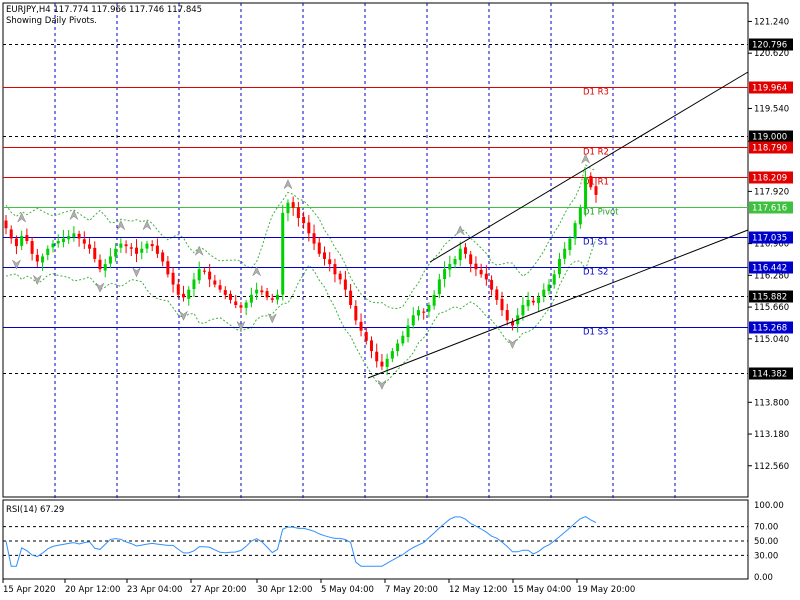 The image size is (800, 600). I want to click on time-tick-label: 7 May 20:00, so click(411, 590).